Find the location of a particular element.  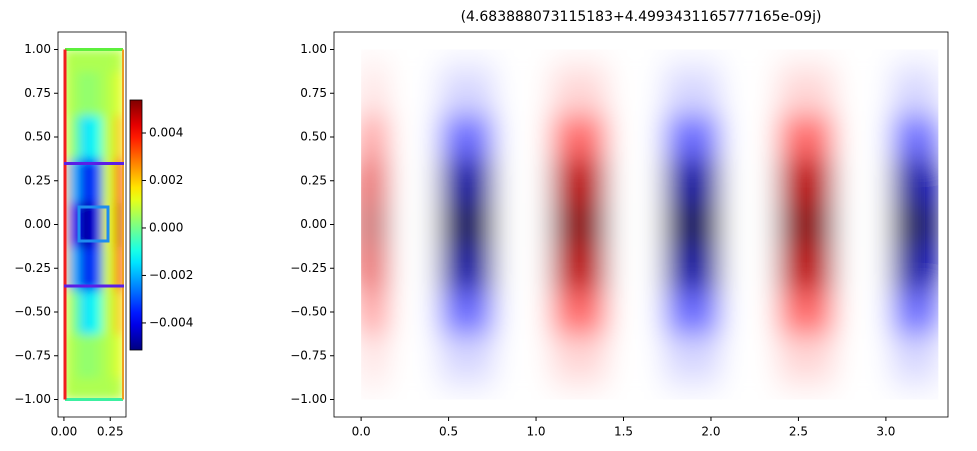

y-tick-label: 0.50 is located at coordinates (37, 137).